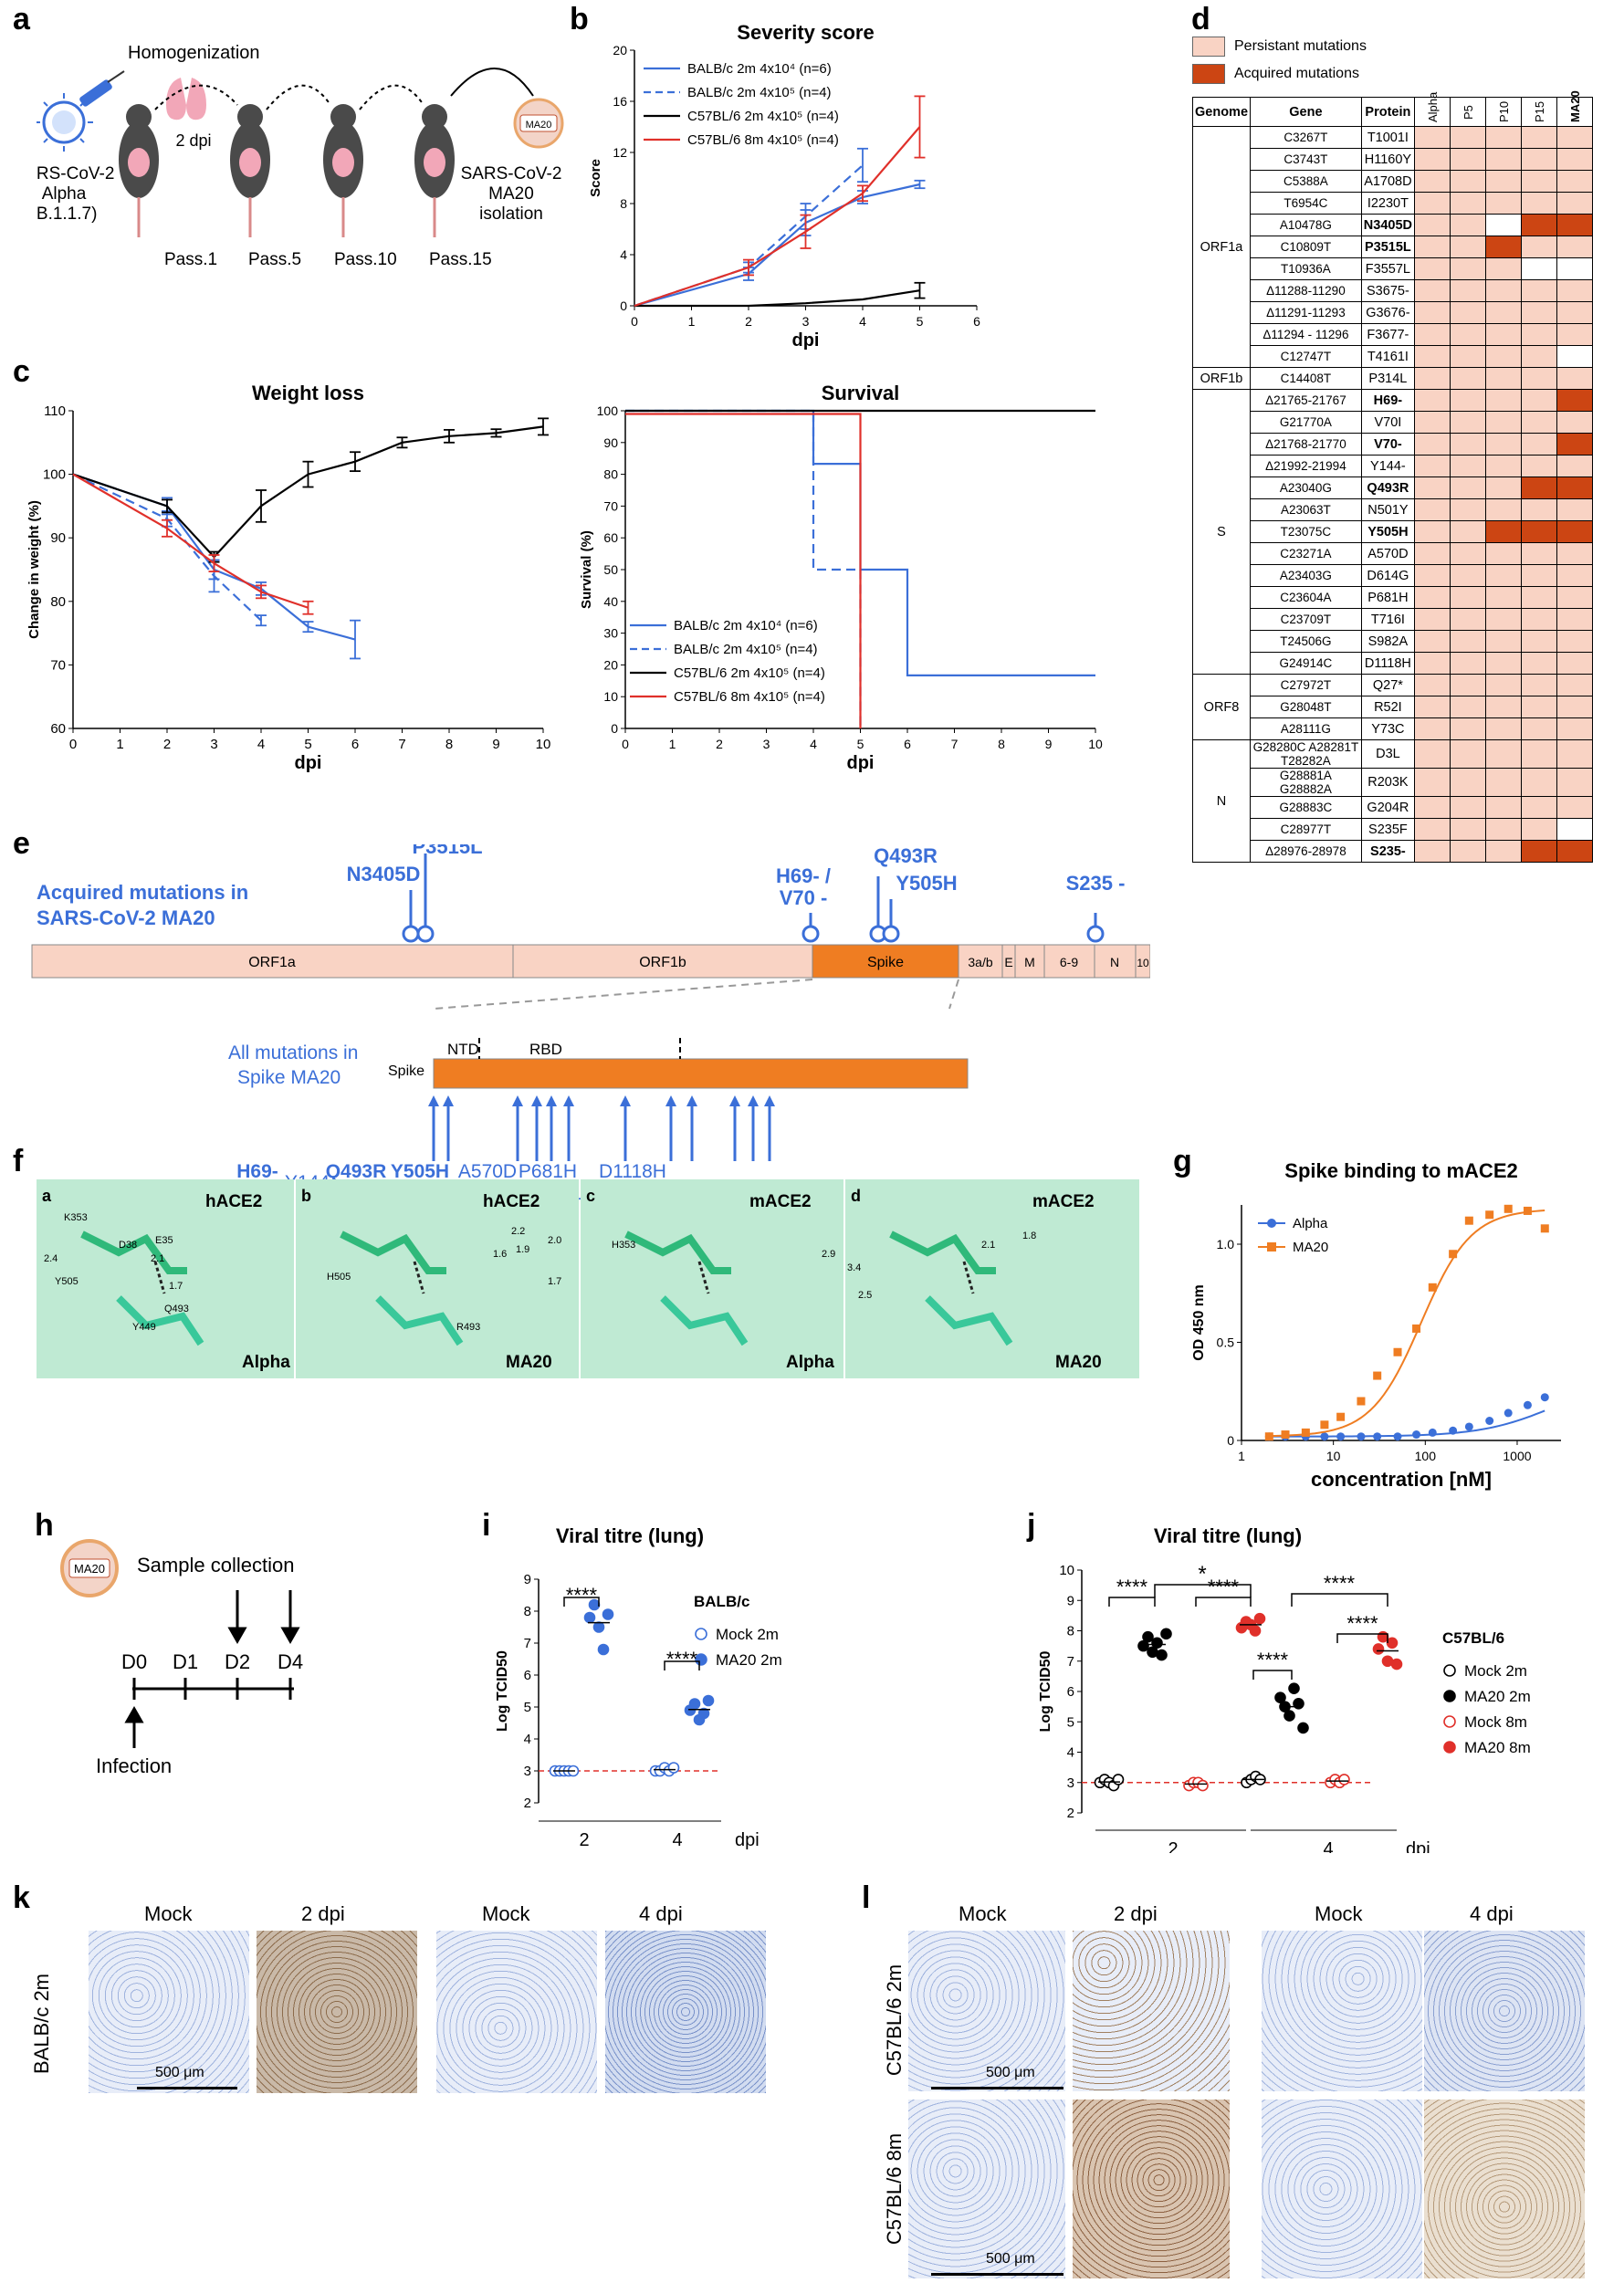 The image size is (1624, 2283). What do you see at coordinates (1388, 575) in the screenshot?
I see `protein-cell: D614G` at bounding box center [1388, 575].